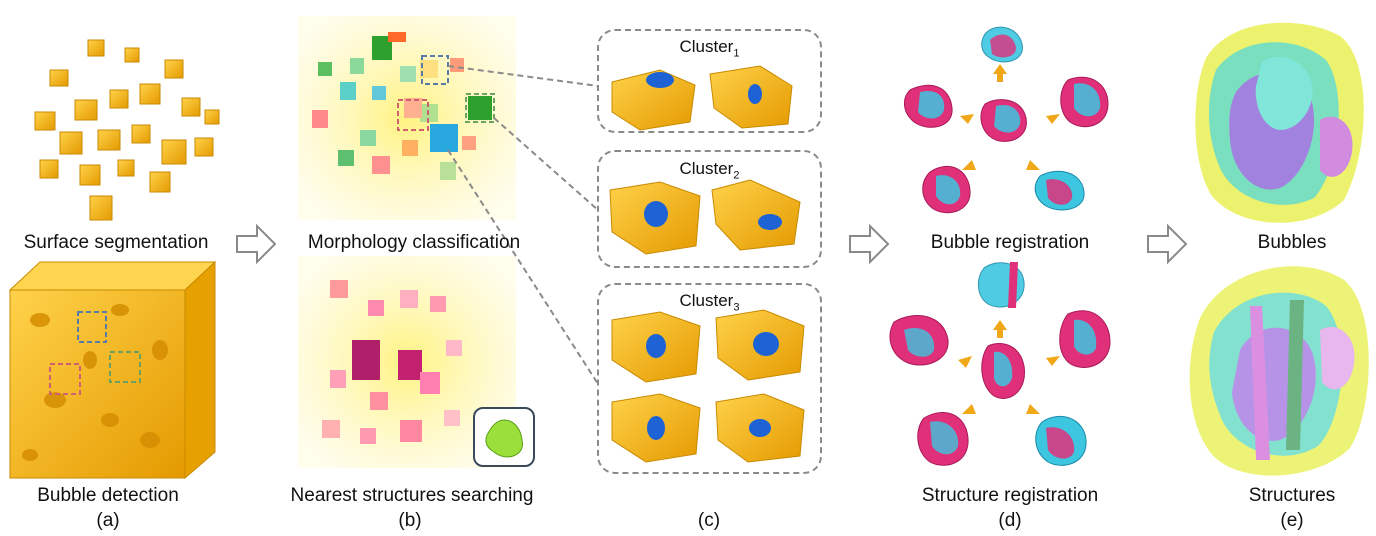 The width and height of the screenshot is (1376, 536). What do you see at coordinates (706, 168) in the screenshot?
I see `cluster-2-name: Cluster` at bounding box center [706, 168].